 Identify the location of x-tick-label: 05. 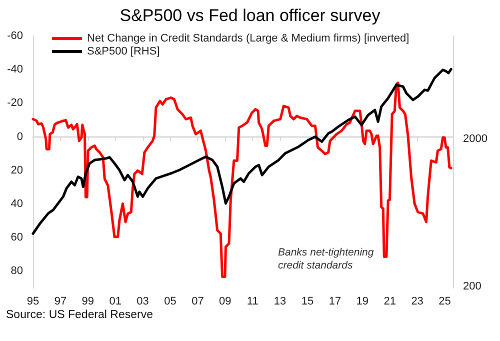
(170, 302).